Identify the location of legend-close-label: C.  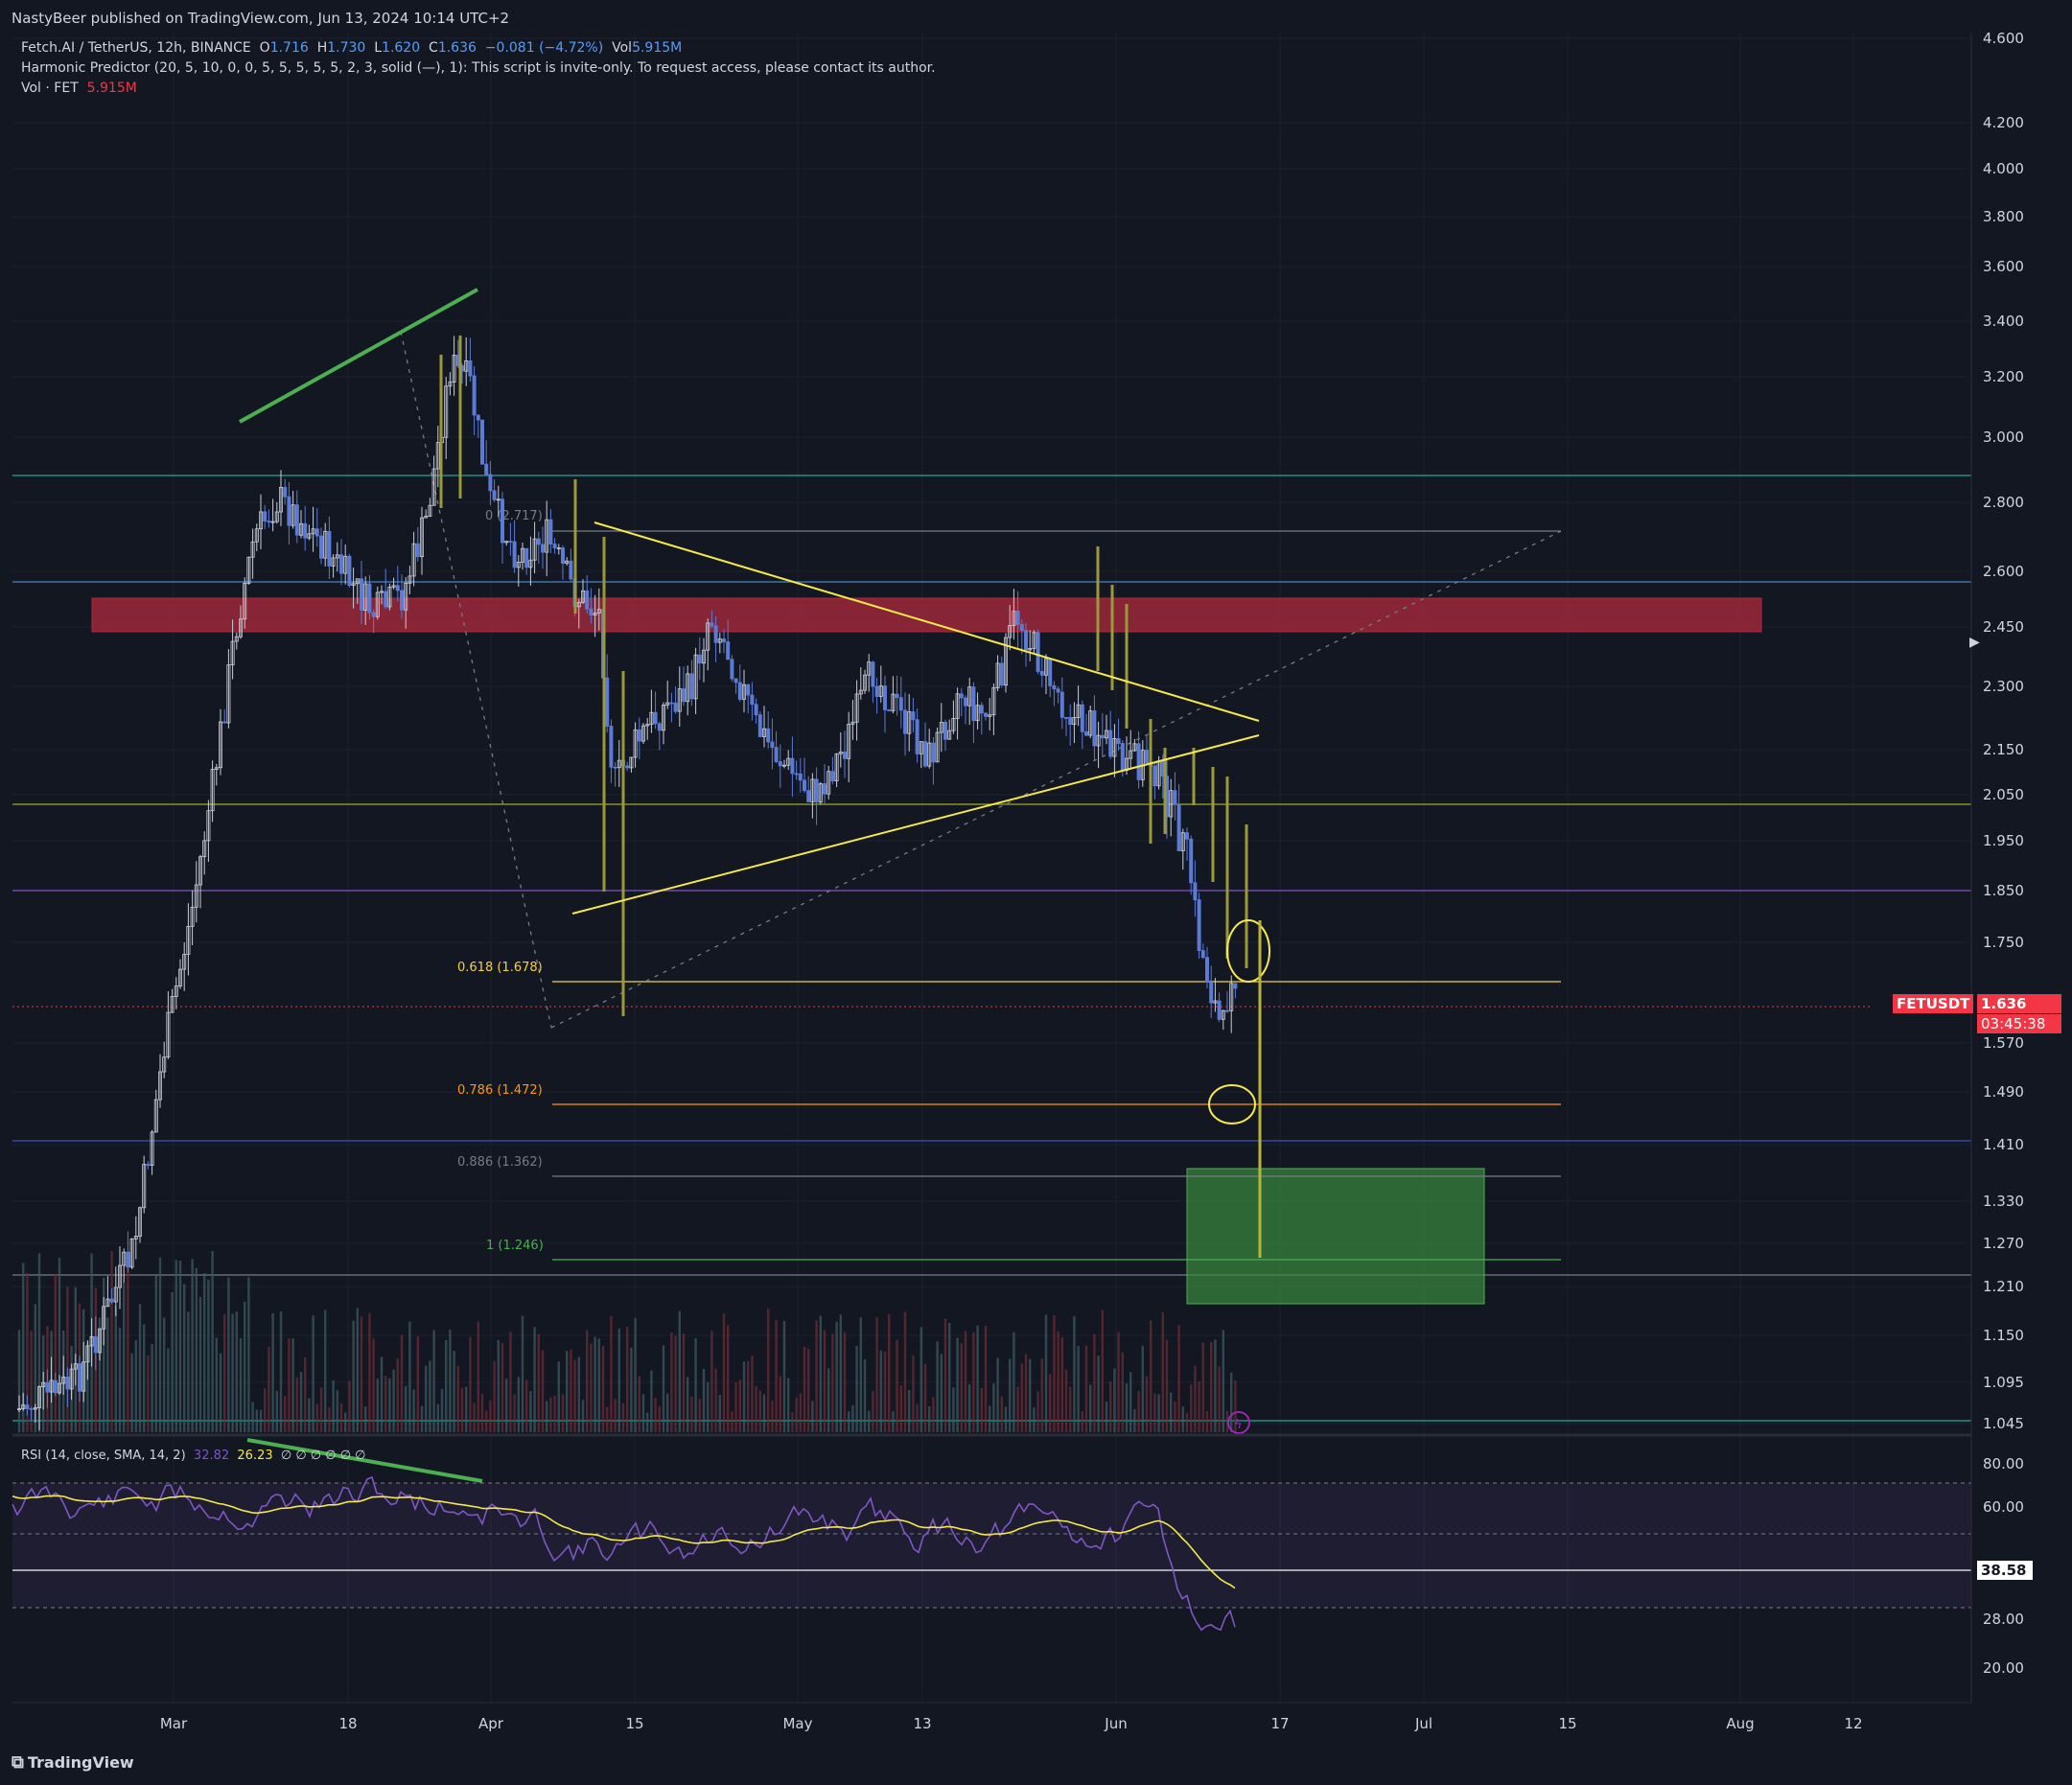
(433, 48).